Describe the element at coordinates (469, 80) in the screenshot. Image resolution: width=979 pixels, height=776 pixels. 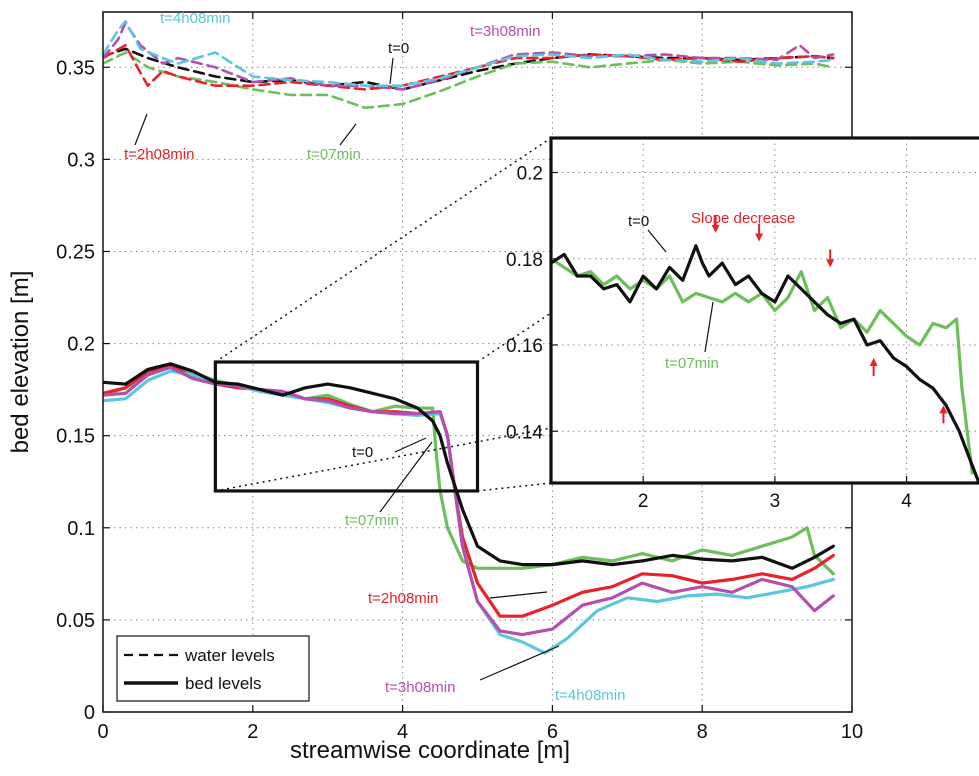
I see `water-level-line-t-07min` at that location.